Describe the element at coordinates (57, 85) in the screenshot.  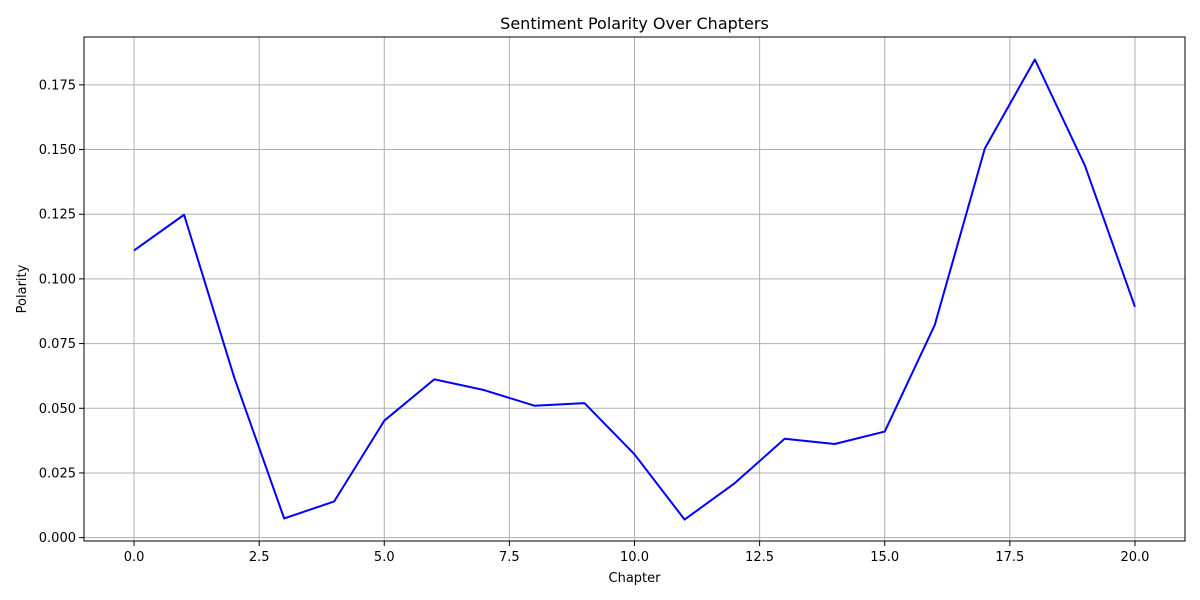
I see `y-tick-label: 0.175` at that location.